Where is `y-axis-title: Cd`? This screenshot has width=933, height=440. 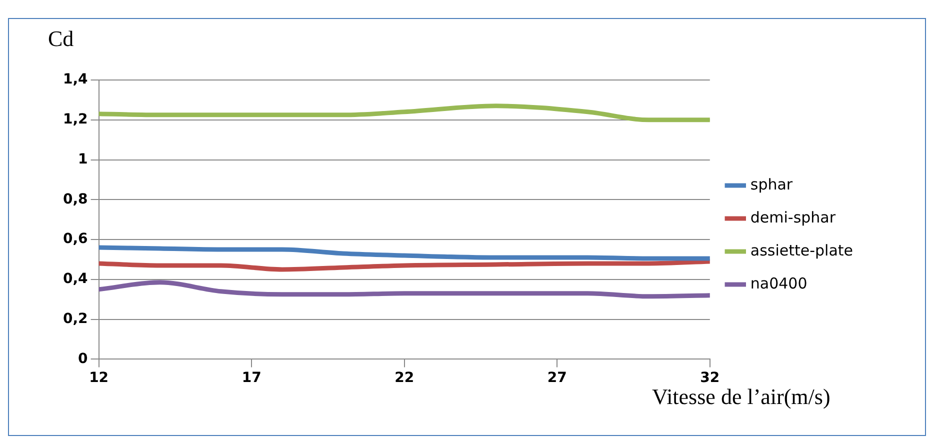 y-axis-title: Cd is located at coordinates (61, 39).